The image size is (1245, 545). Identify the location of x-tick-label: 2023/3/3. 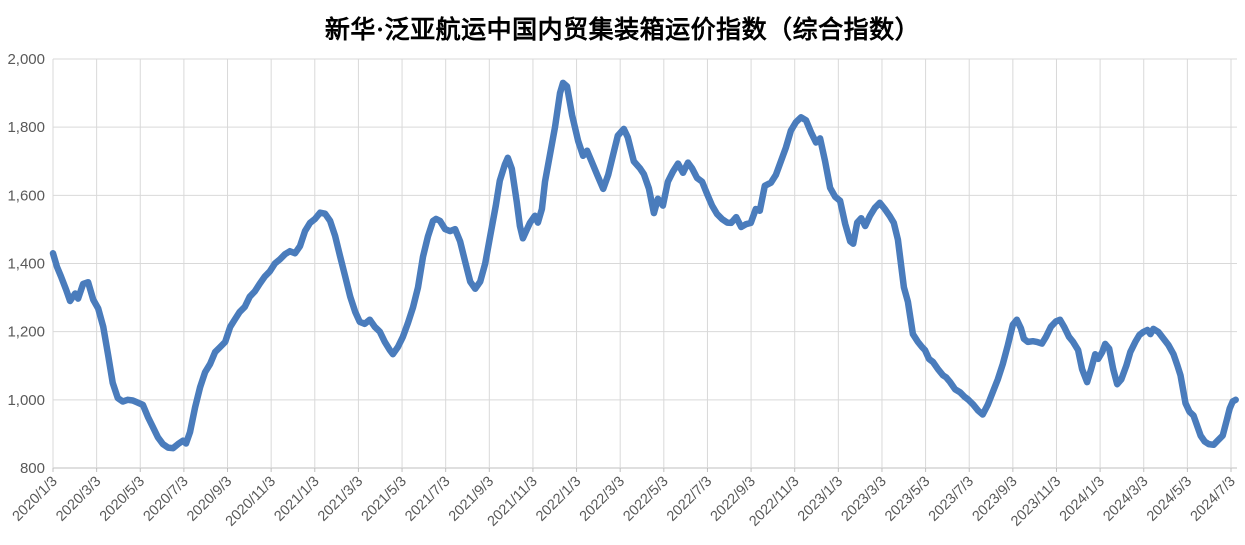
(864, 499).